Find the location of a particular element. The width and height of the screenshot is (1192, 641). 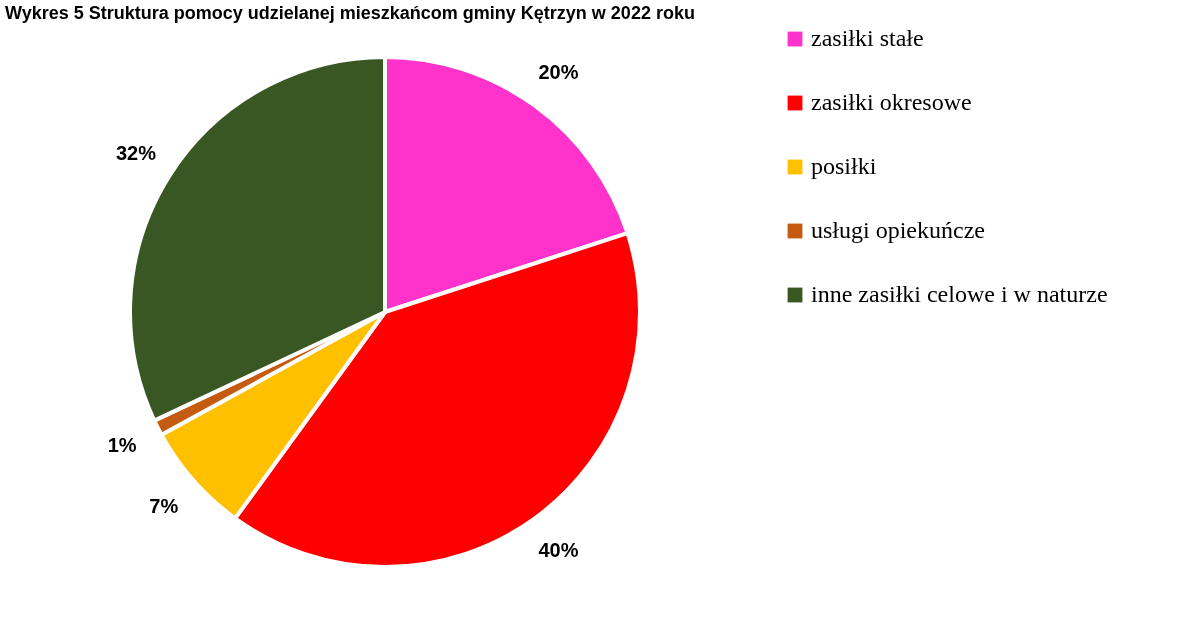

data-label: 7% is located at coordinates (164, 506).